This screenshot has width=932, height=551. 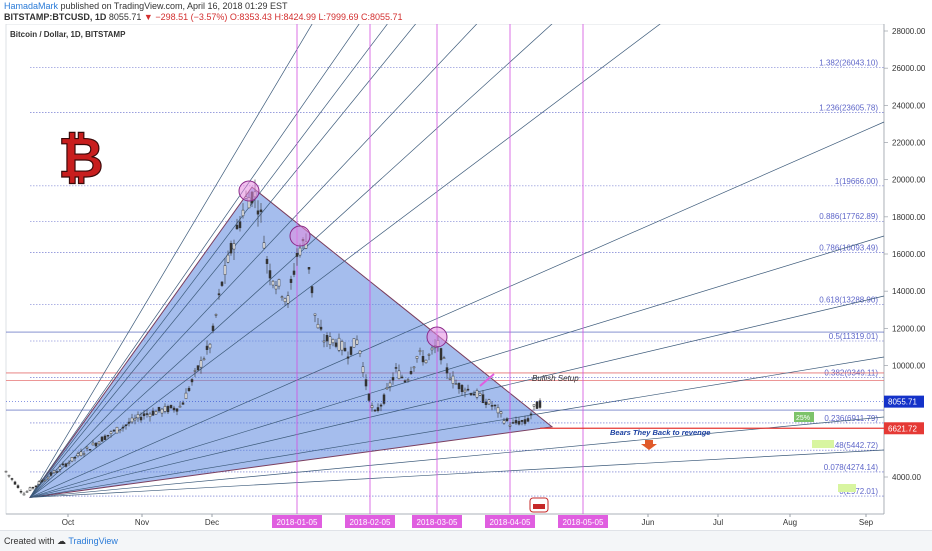 What do you see at coordinates (718, 522) in the screenshot?
I see `x-tick-label: Jul` at bounding box center [718, 522].